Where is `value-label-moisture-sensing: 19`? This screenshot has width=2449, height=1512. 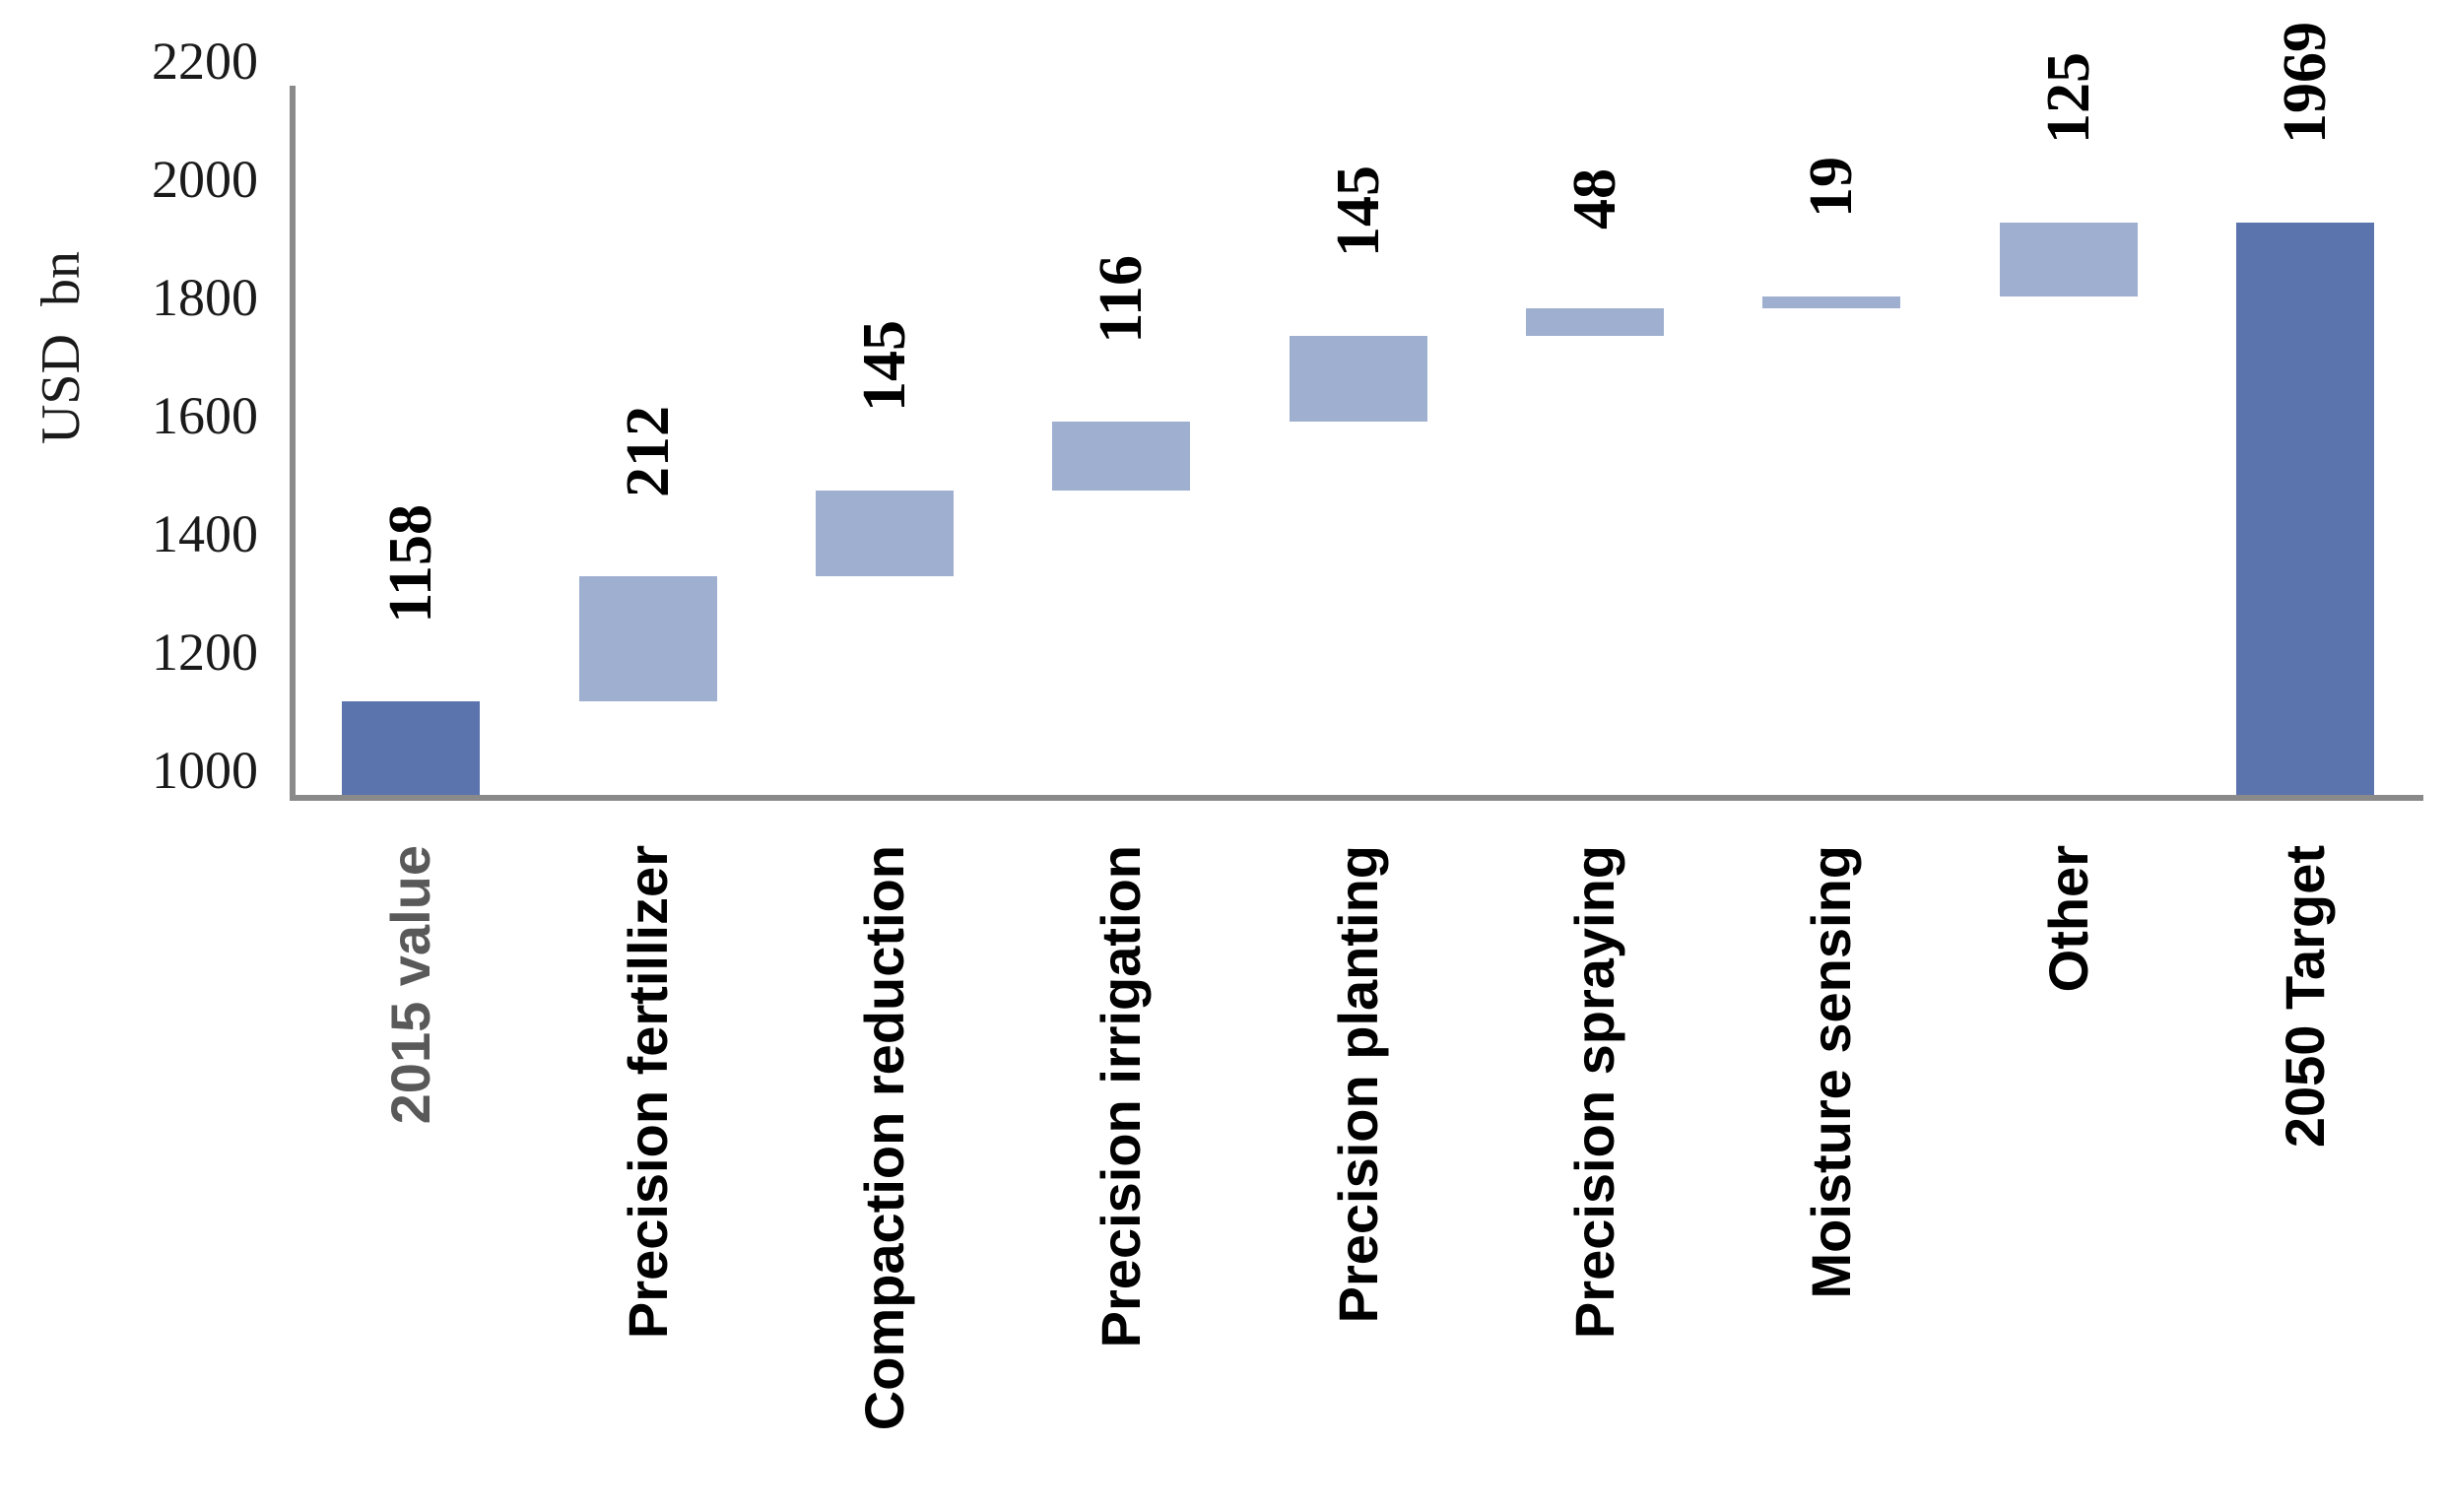
value-label-moisture-sensing: 19 is located at coordinates (1832, 188).